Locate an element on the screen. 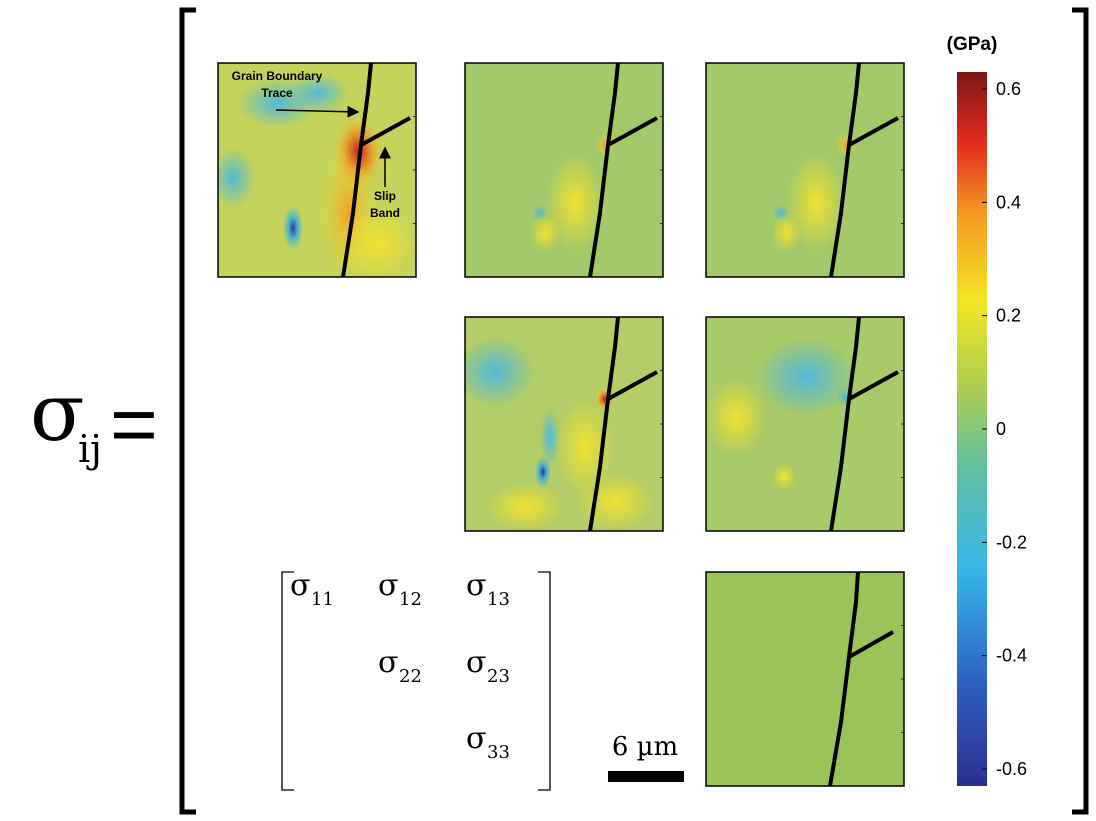 Image resolution: width=1096 pixels, height=821 pixels. equation-equals: = is located at coordinates (134, 424).